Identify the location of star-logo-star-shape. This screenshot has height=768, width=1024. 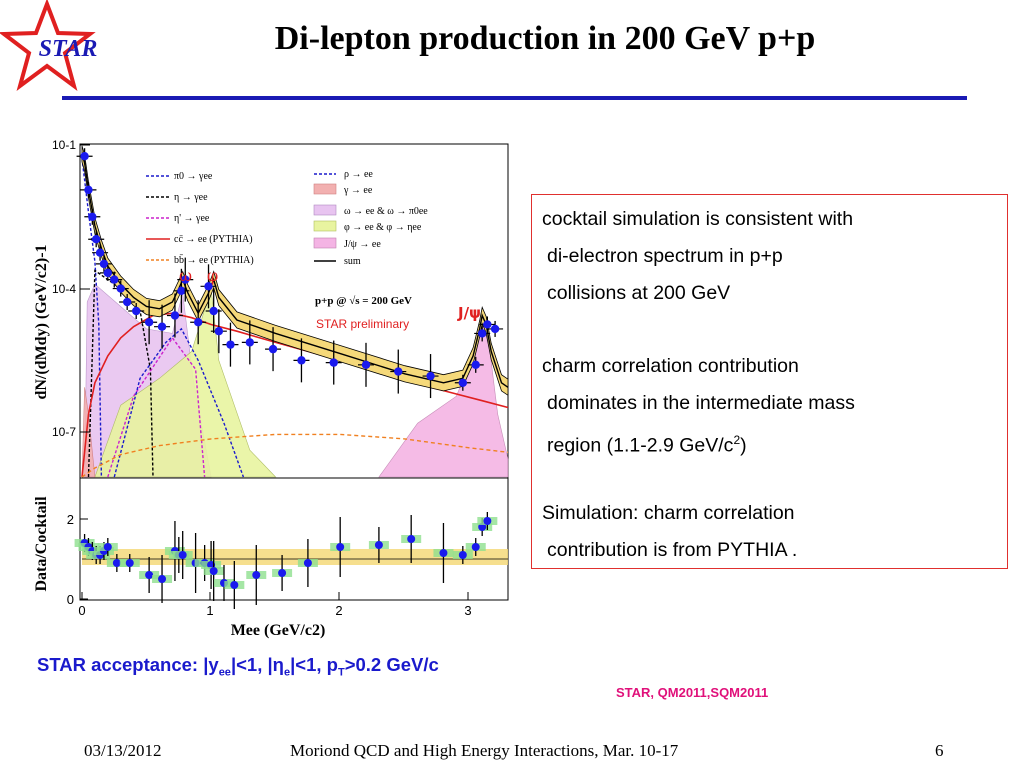
(48, 46).